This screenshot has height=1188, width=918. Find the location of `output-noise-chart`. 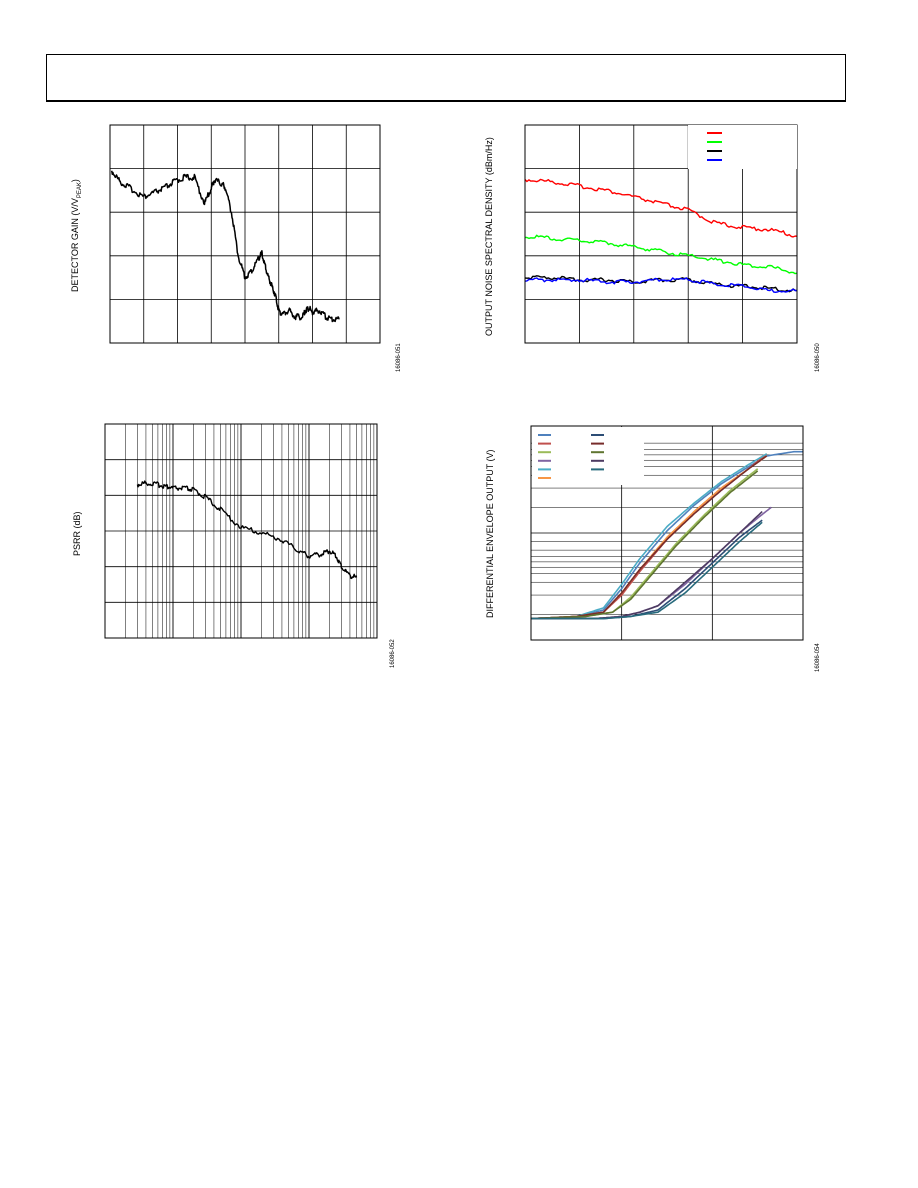

output-noise-chart is located at coordinates (661, 234).